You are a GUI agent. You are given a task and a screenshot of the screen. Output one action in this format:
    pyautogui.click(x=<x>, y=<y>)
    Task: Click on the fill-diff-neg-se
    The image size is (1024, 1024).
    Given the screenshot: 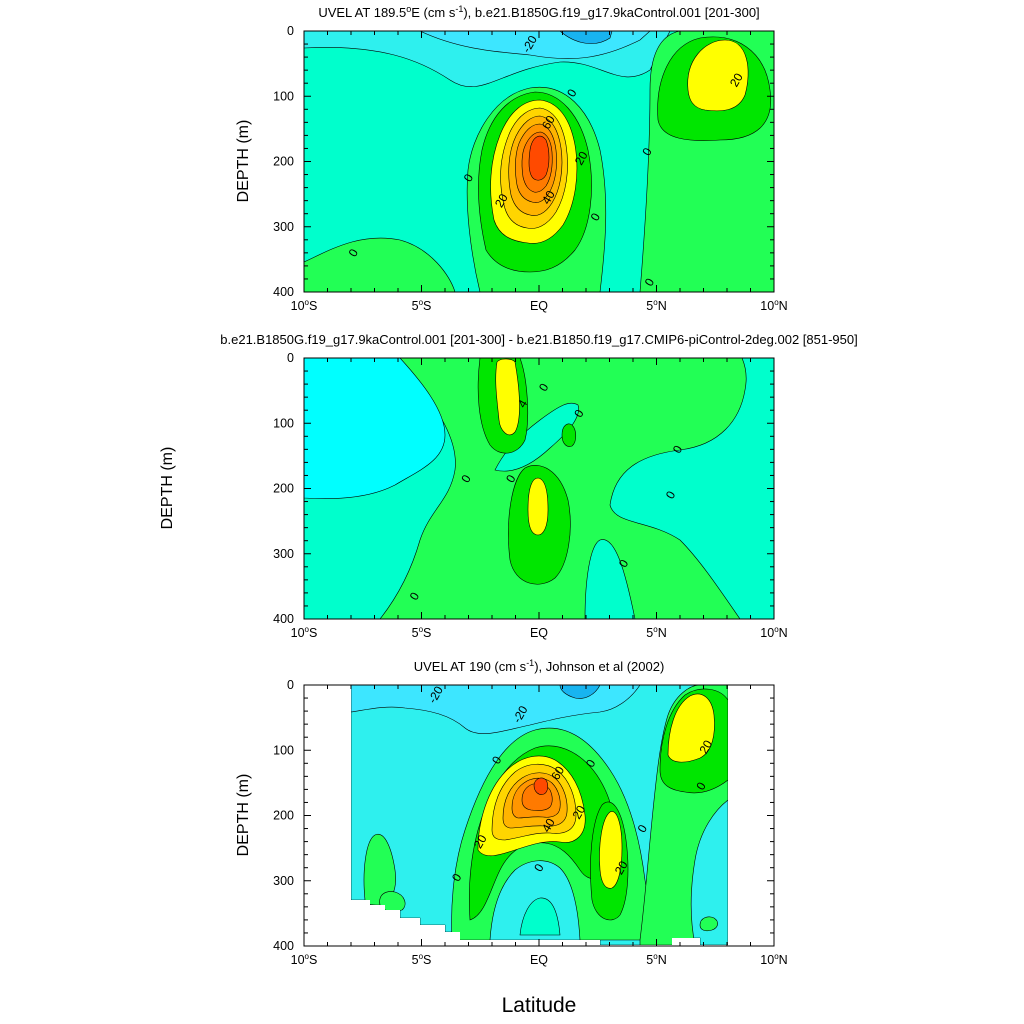 What is the action you would take?
    pyautogui.click(x=610, y=579)
    